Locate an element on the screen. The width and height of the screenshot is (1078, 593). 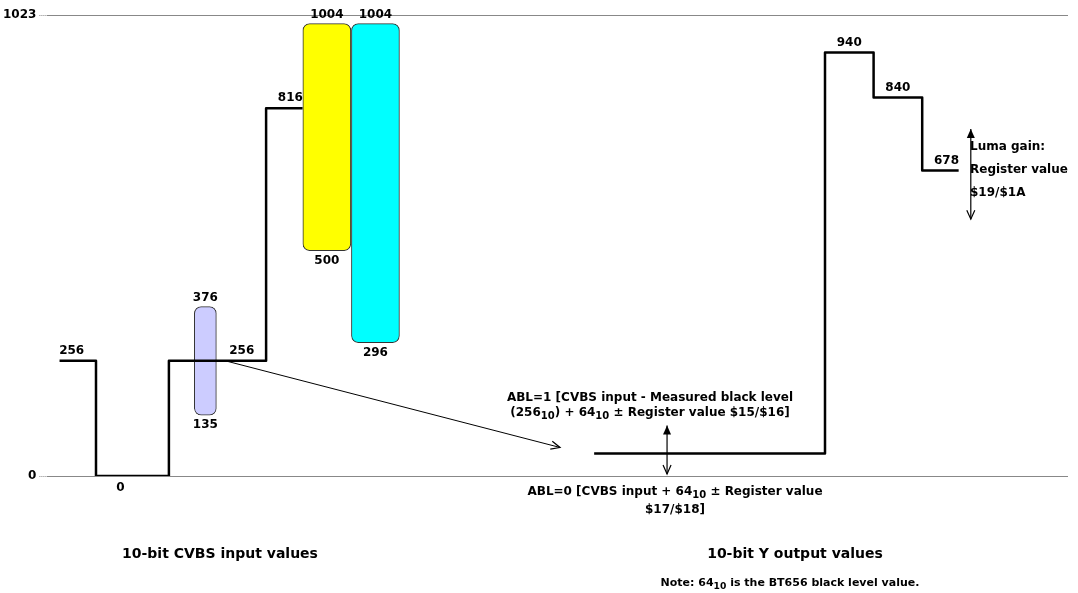
data-label: 940 is located at coordinates (849, 41).